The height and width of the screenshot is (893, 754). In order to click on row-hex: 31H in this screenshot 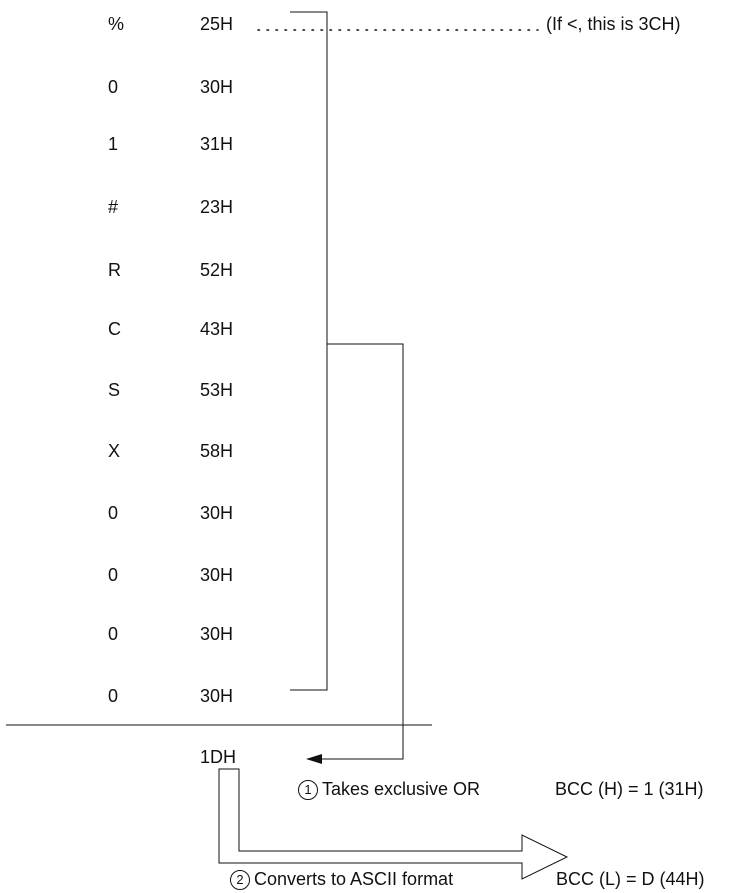, I will do `click(217, 144)`.